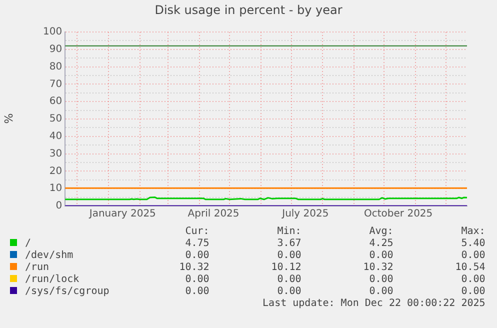  Describe the element at coordinates (473, 232) in the screenshot. I see `text: Max:` at that location.